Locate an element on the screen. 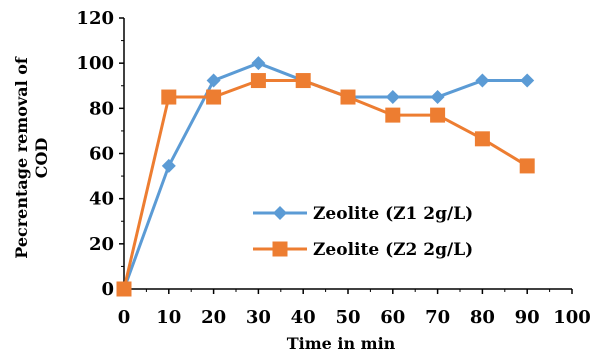  legend-item-2: Zeolite (Z2 2g/L) is located at coordinates (363, 250).